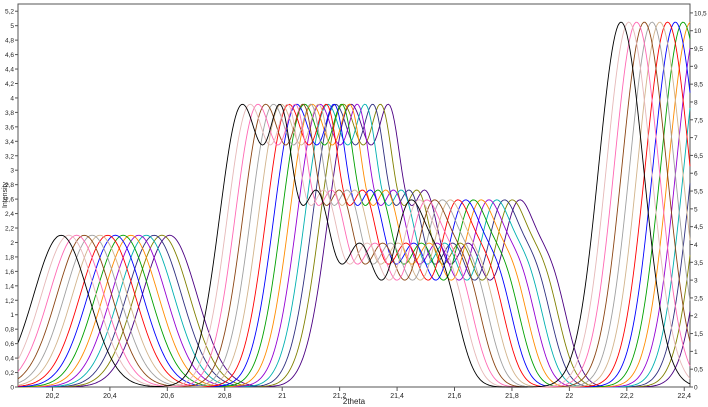 The height and width of the screenshot is (407, 708). Describe the element at coordinates (698, 227) in the screenshot. I see `y2-tick-label: 4,5` at that location.